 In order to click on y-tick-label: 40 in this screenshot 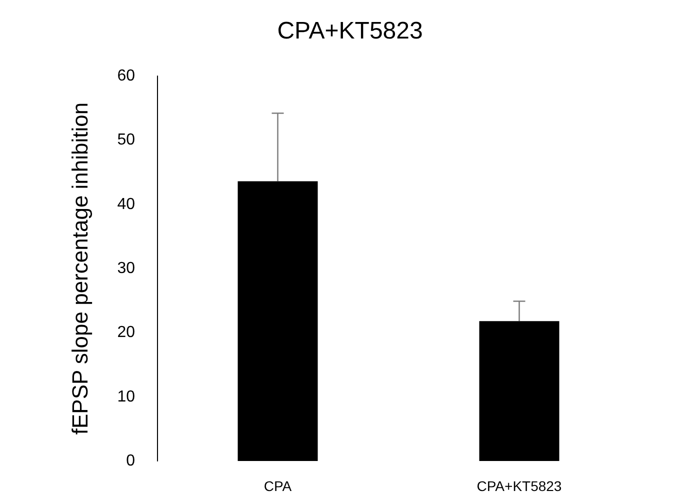, I will do `click(126, 204)`.